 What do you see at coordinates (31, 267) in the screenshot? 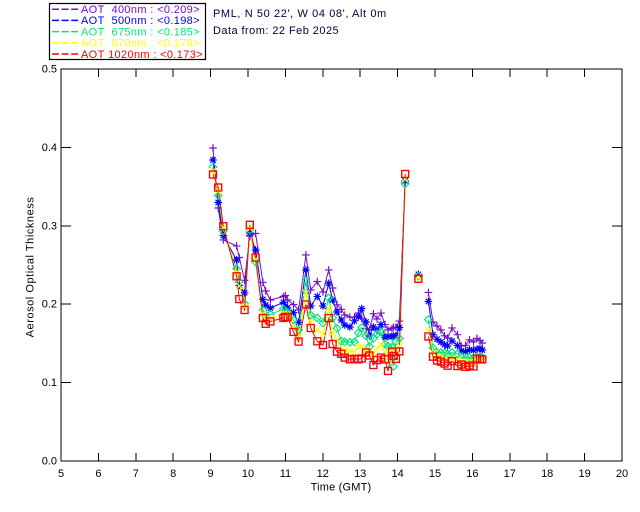
I see `svg-text: Aerosol Optical Thickness` at bounding box center [31, 267].